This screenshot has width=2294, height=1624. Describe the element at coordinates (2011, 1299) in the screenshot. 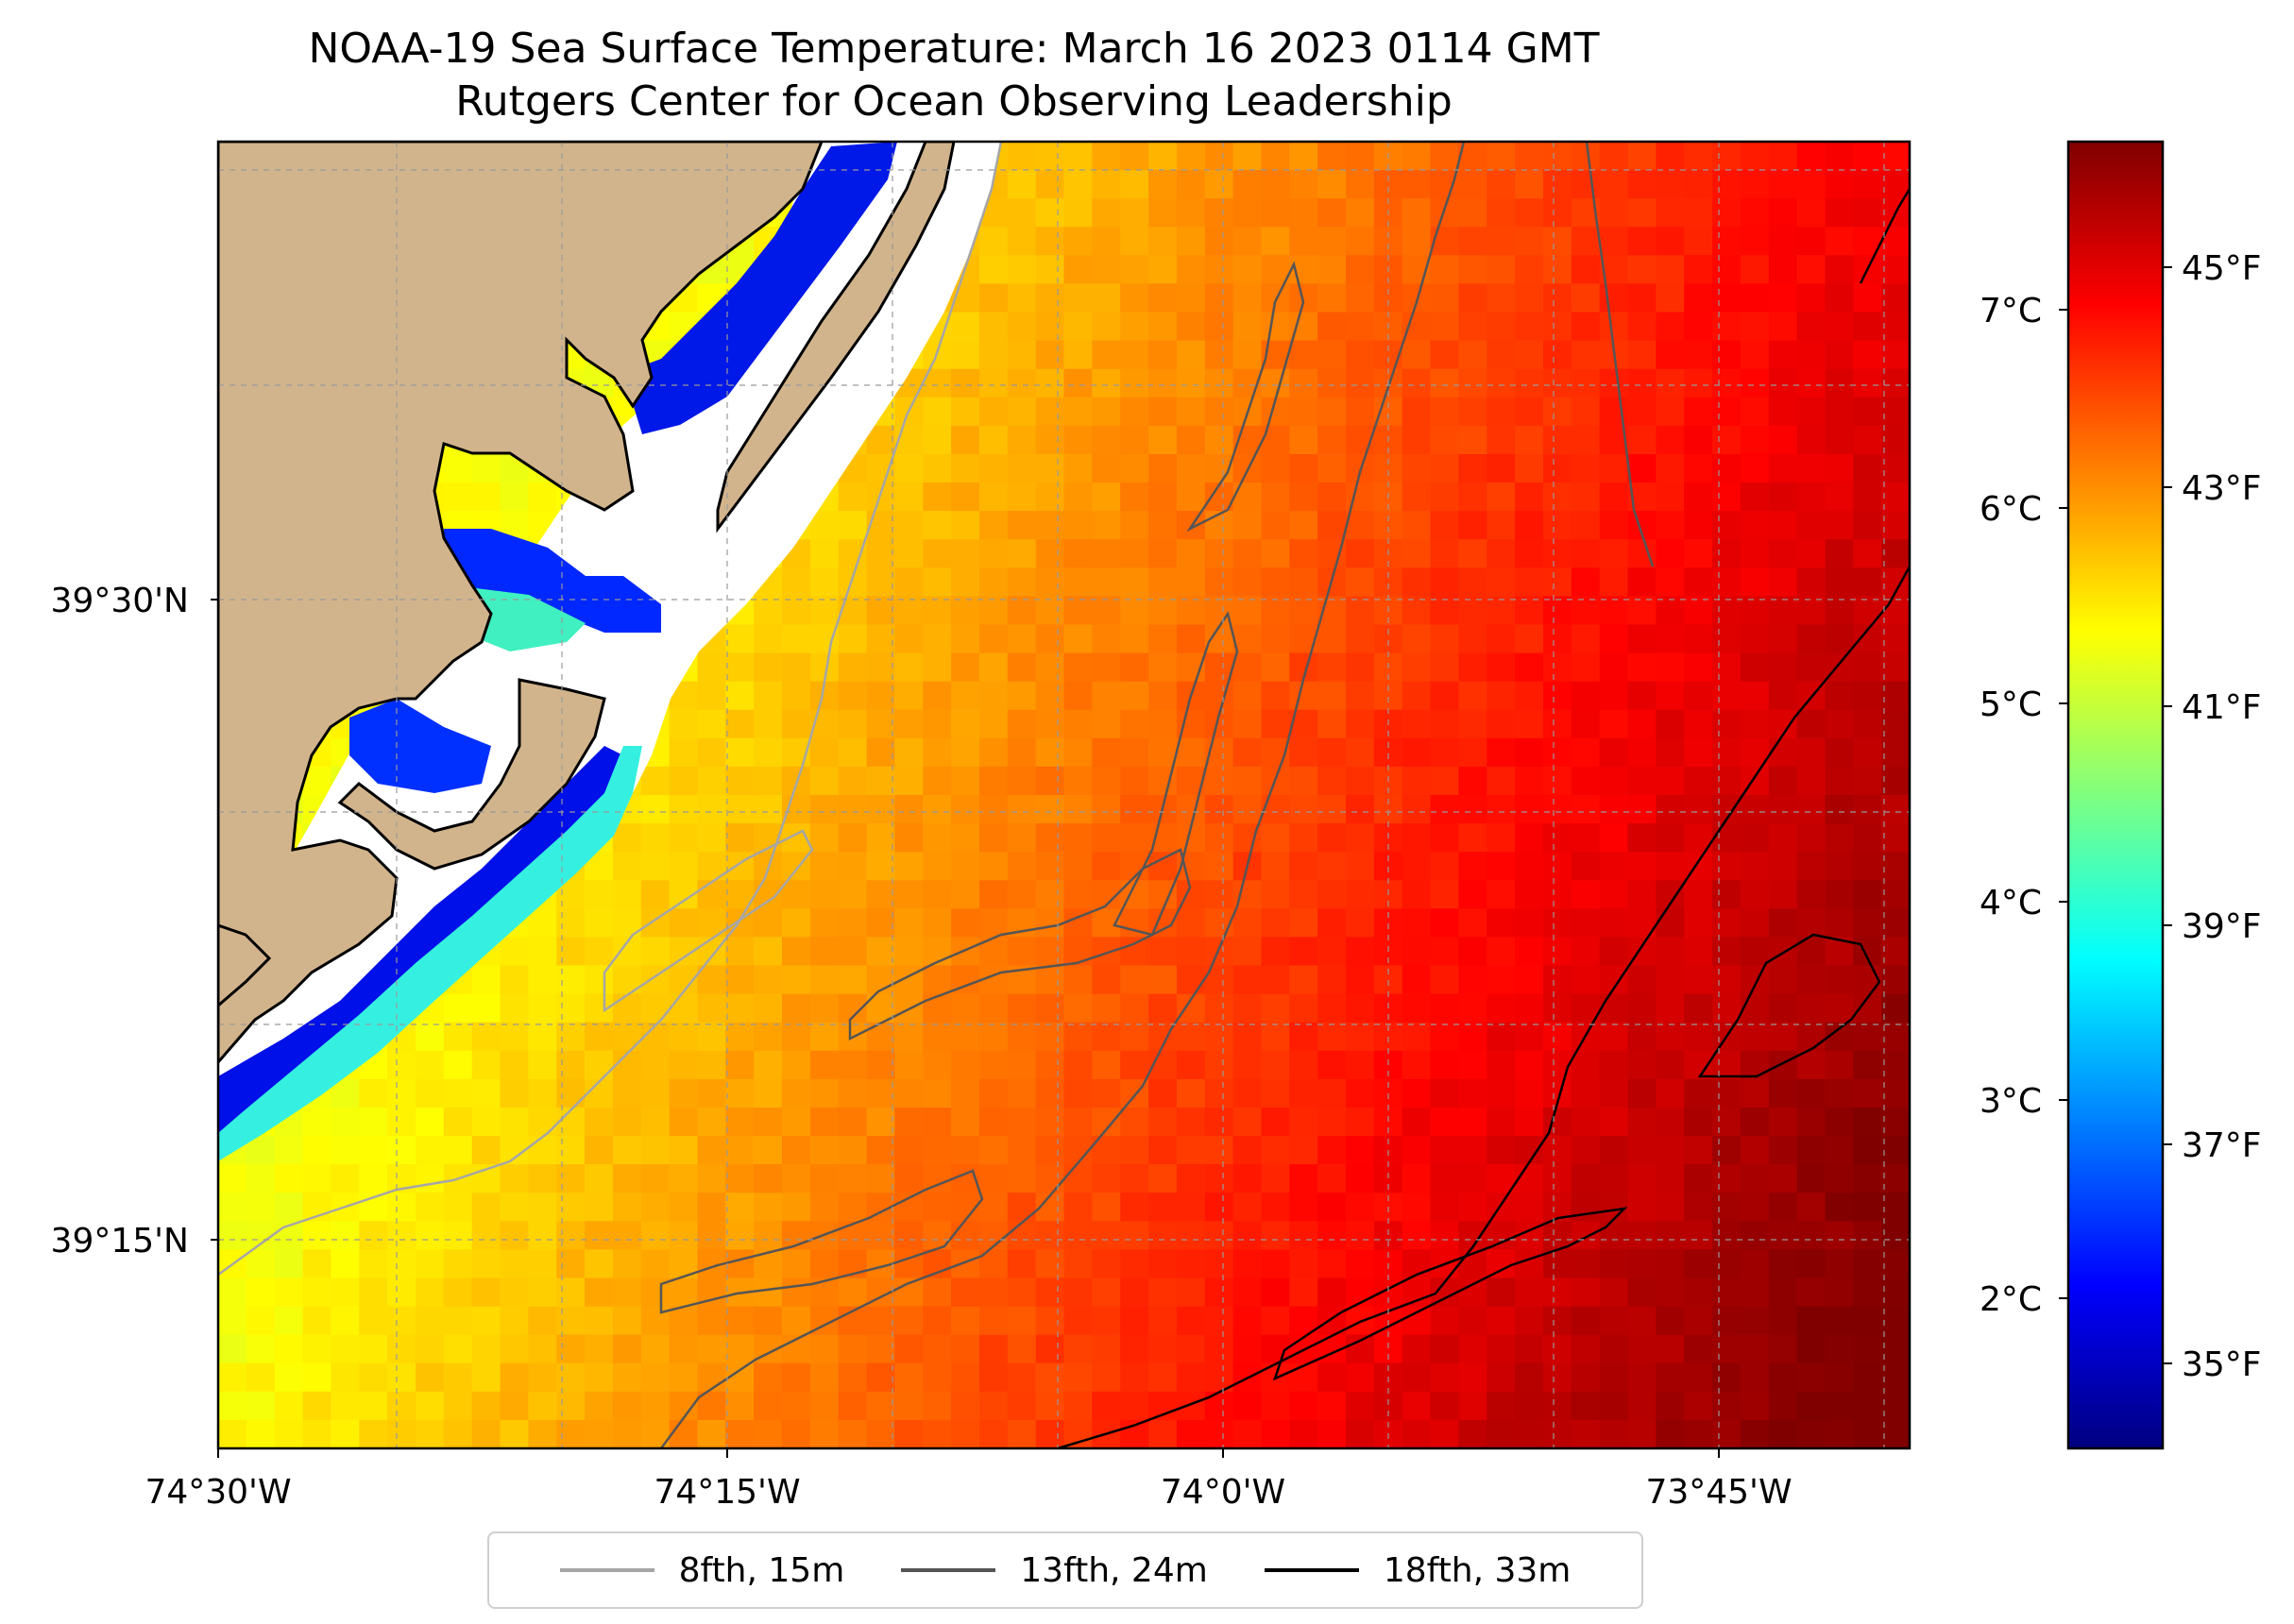

I see `celsius-tick-2: 2°C` at that location.